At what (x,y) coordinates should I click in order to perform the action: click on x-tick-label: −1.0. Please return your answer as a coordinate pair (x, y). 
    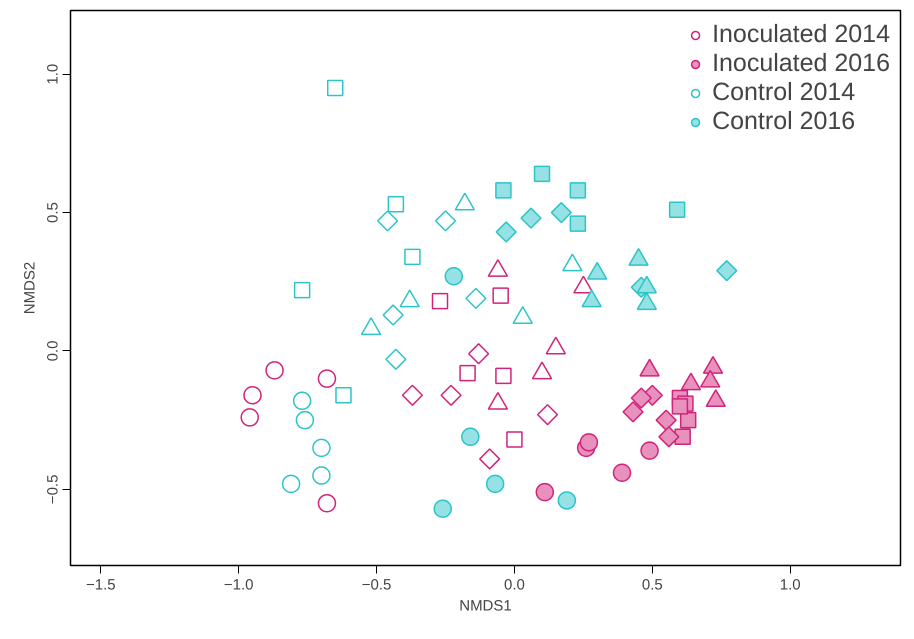
    Looking at the image, I should click on (239, 585).